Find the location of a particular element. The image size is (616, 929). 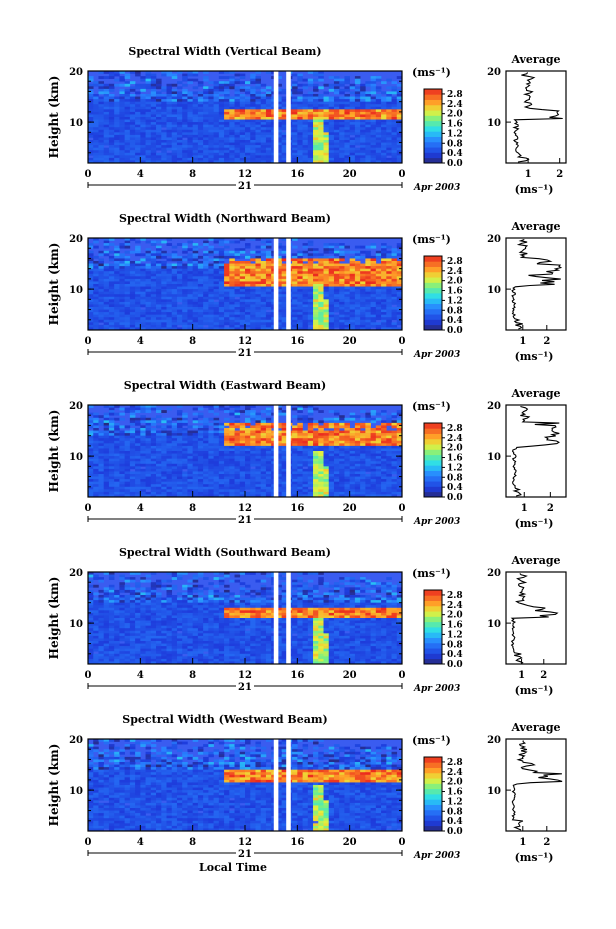

average-y-tick-label: 10 is located at coordinates (494, 290).